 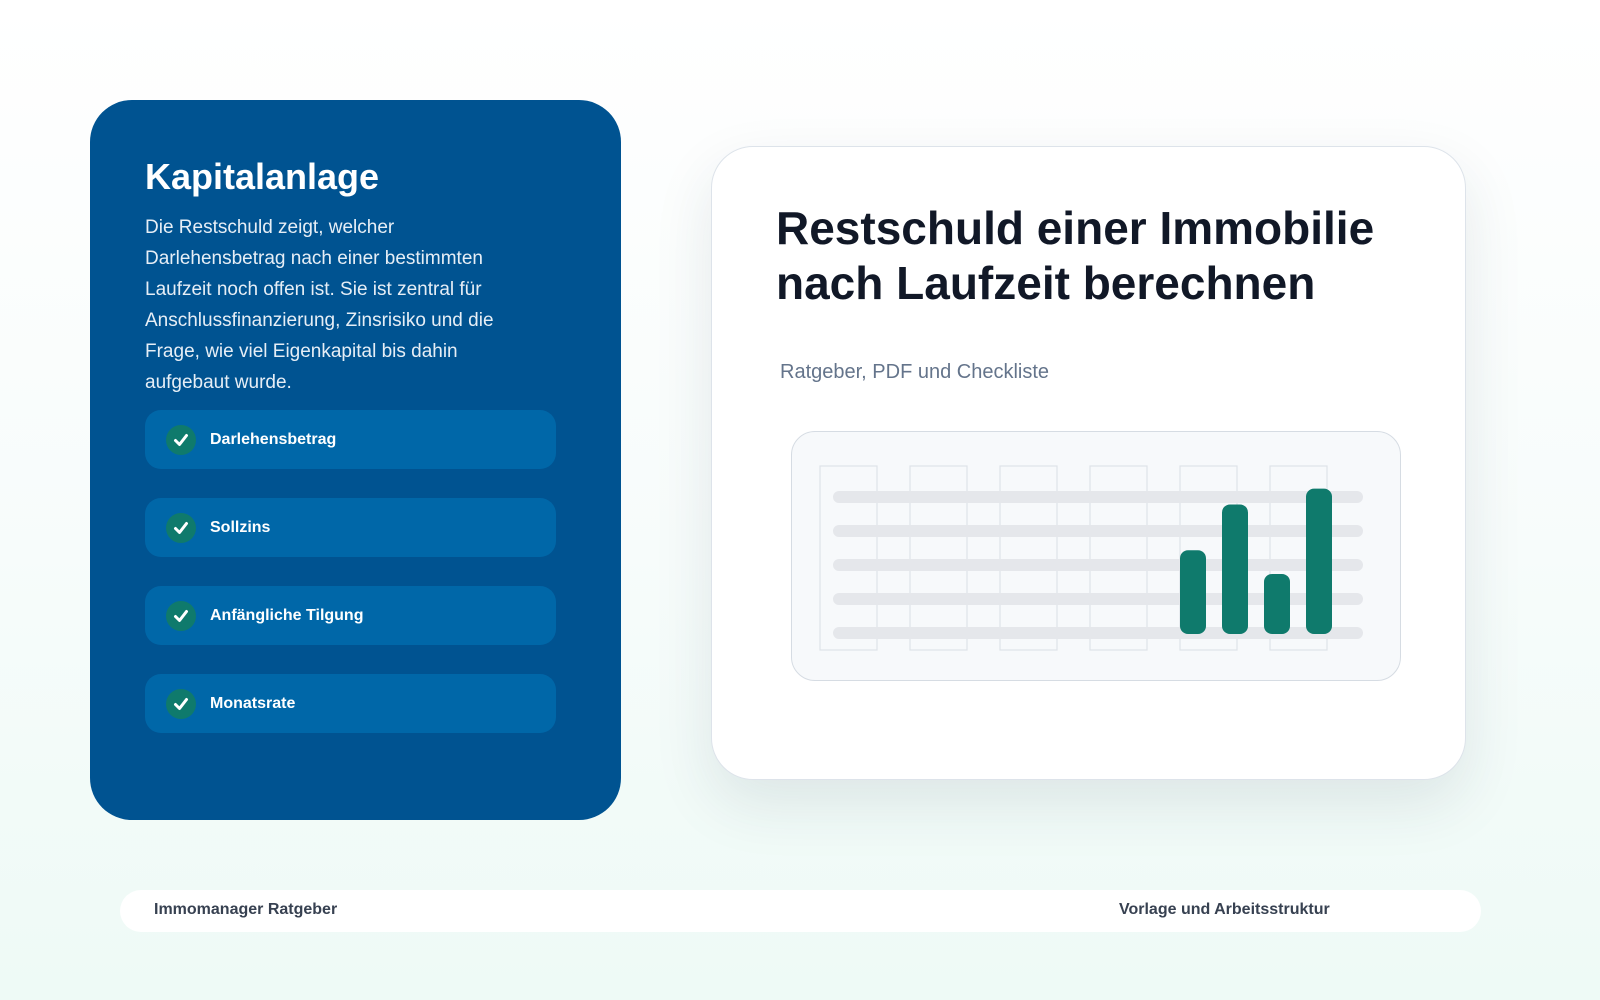 I want to click on feature-item-anfaengliche-tilgung: Anfängliche Tilgung, so click(x=350, y=615).